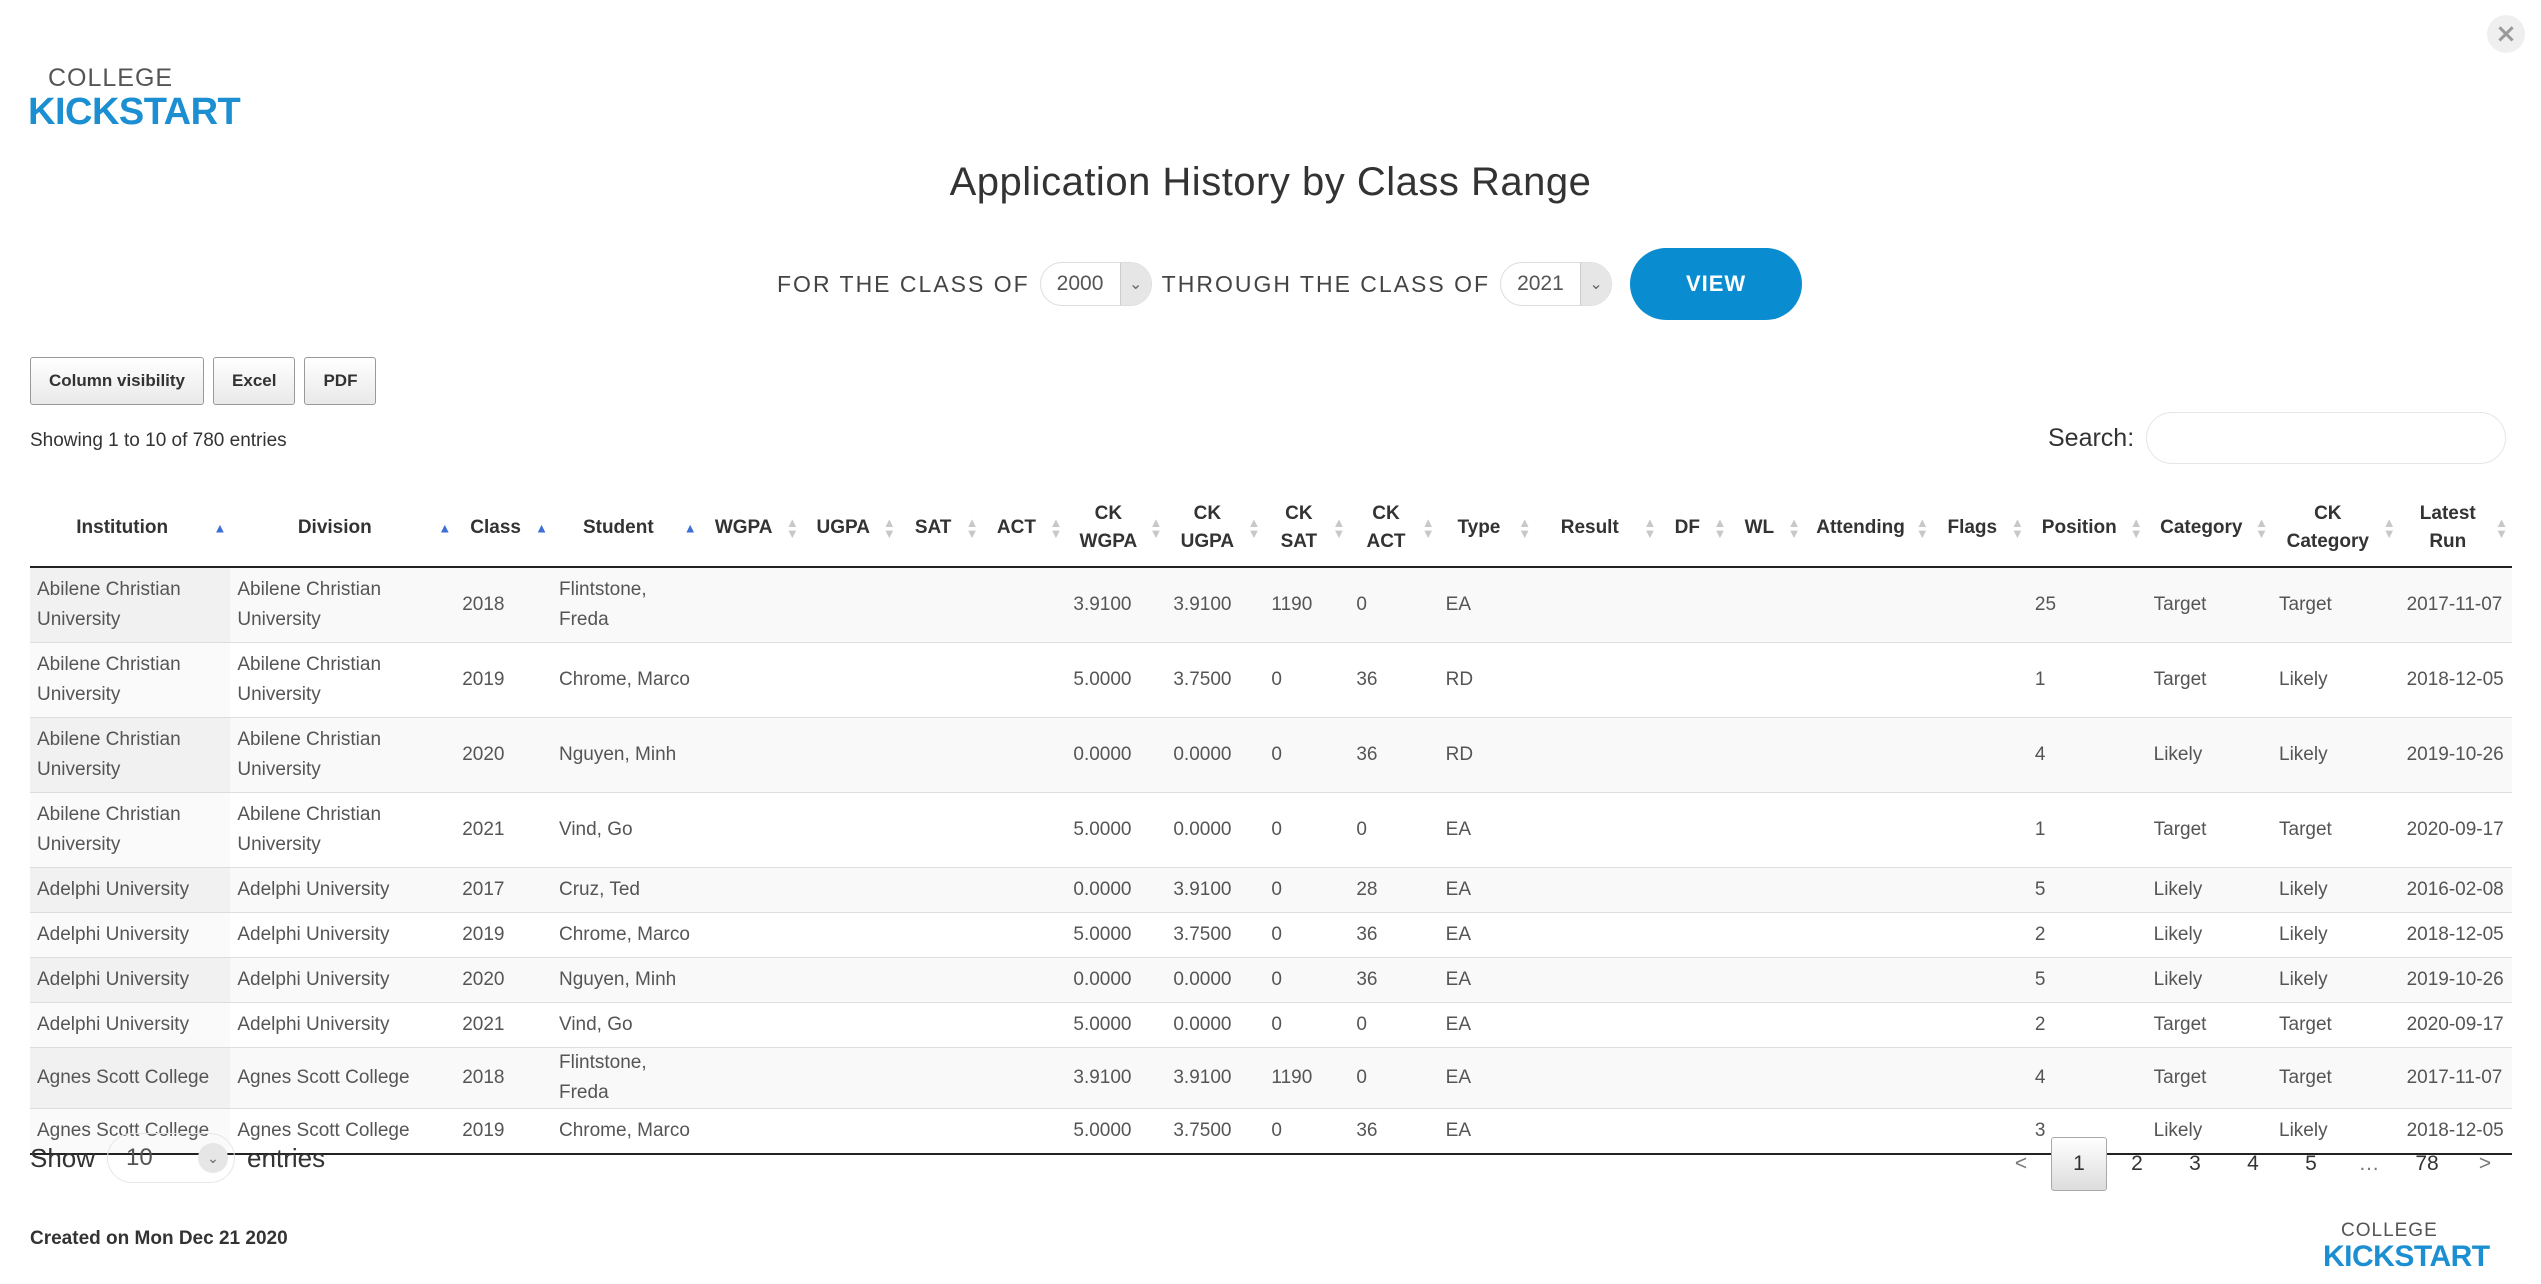  What do you see at coordinates (1215, 529) in the screenshot?
I see `column-header-ck-ugpa: CK UGPA ▲ ▼` at bounding box center [1215, 529].